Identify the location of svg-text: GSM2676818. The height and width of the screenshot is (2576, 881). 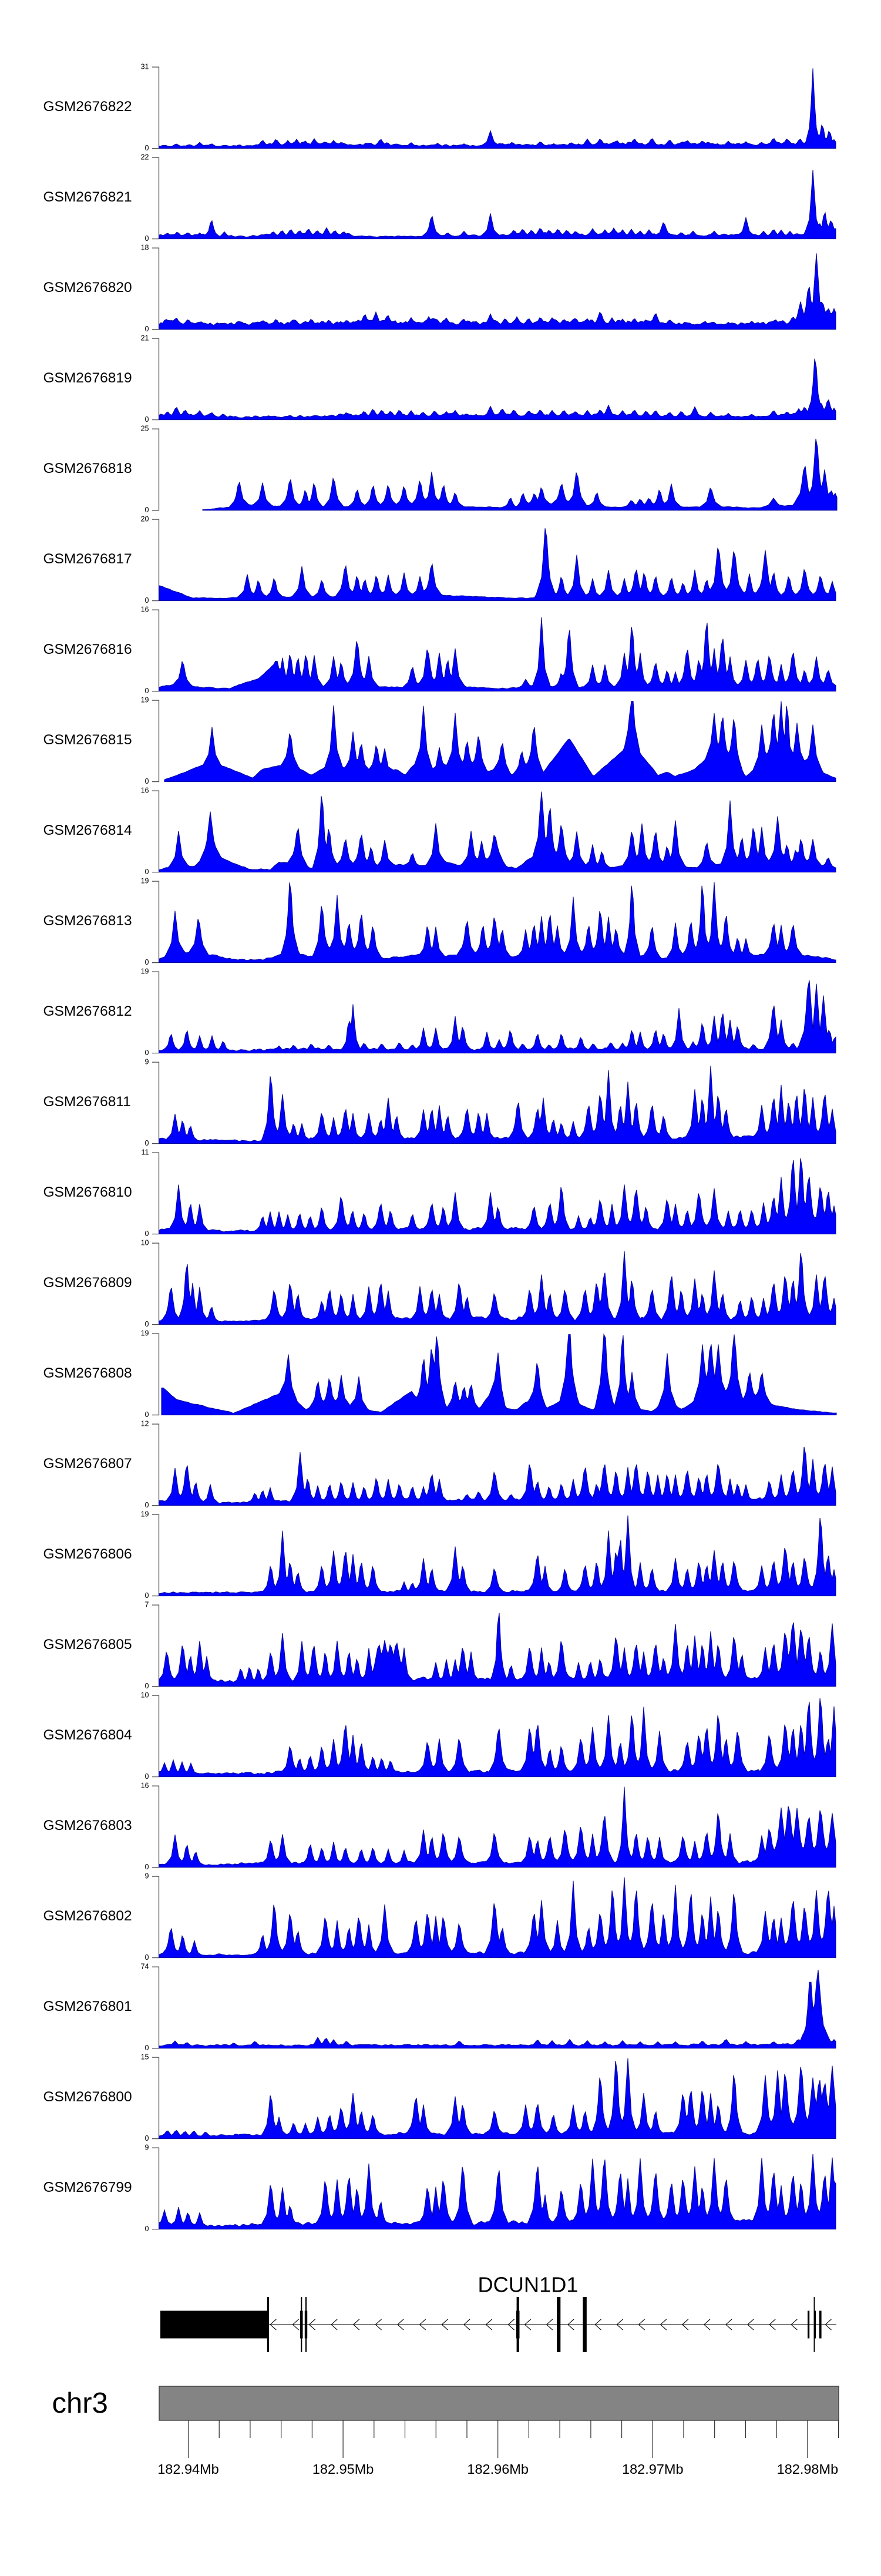
(88, 468).